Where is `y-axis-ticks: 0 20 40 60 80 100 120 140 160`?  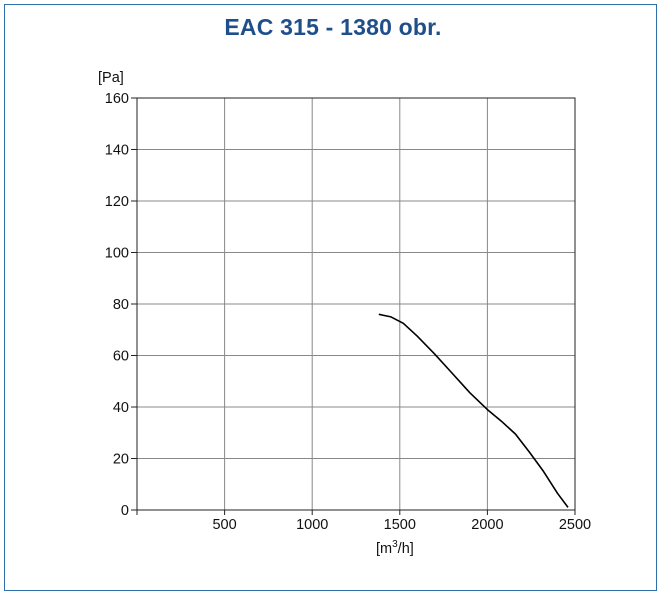
y-axis-ticks: 0 20 40 60 80 100 120 140 160 is located at coordinates (121, 305).